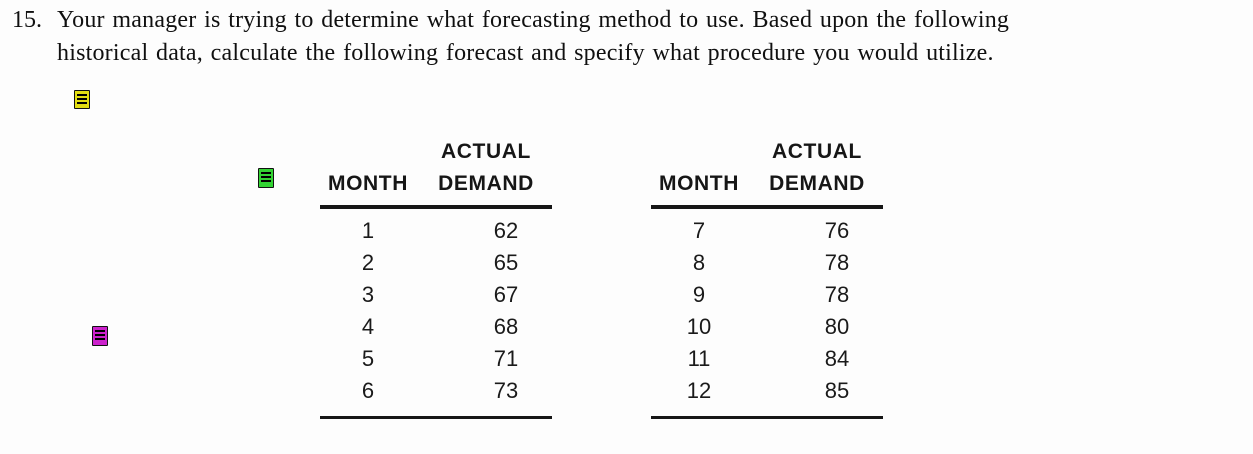 The height and width of the screenshot is (454, 1253). What do you see at coordinates (436, 295) in the screenshot?
I see `table-row: 3 67` at bounding box center [436, 295].